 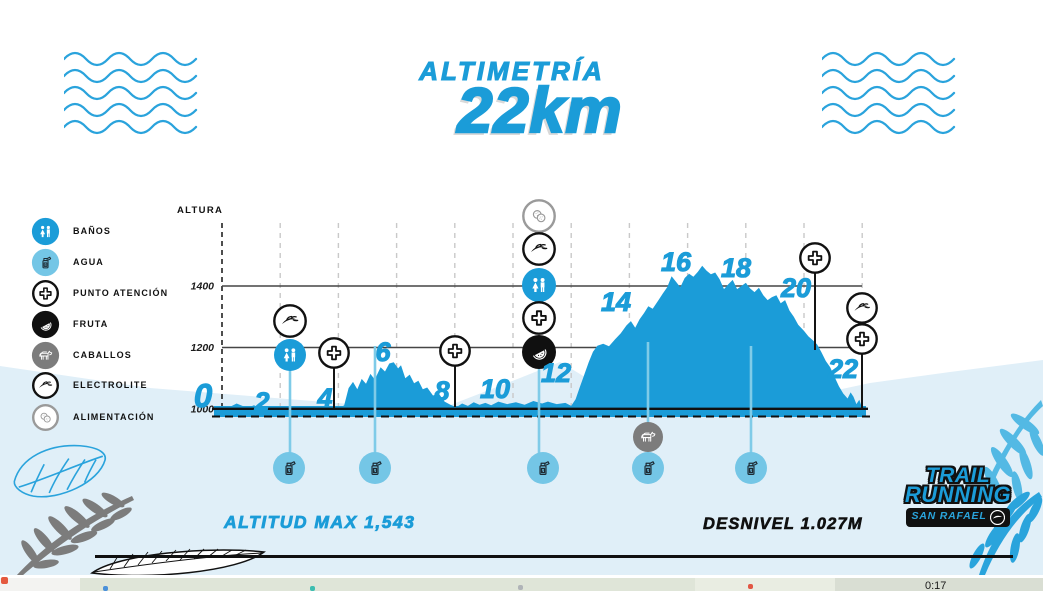 I want to click on km-label-12: 12, so click(x=556, y=373).